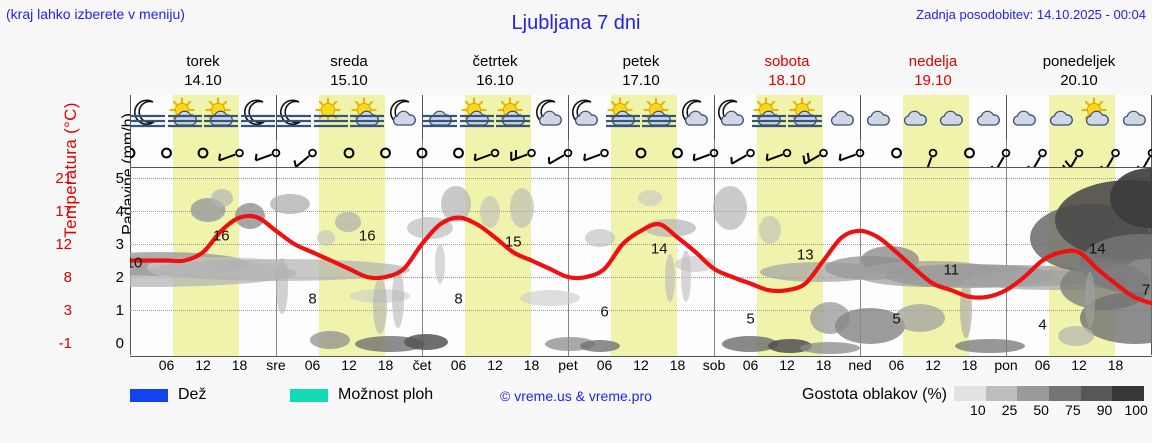 The height and width of the screenshot is (443, 1152). What do you see at coordinates (641, 80) in the screenshot?
I see `day-date: 17.10` at bounding box center [641, 80].